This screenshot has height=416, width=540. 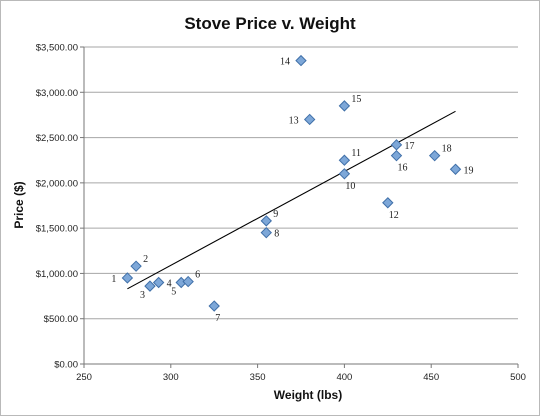 I want to click on data-point-label: 13, so click(x=294, y=120).